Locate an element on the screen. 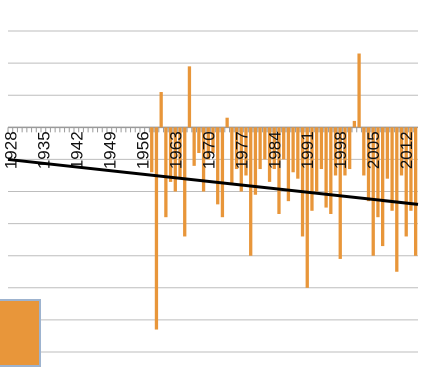 This screenshot has height=368, width=425. x-tick-label: 1949 is located at coordinates (109, 150).